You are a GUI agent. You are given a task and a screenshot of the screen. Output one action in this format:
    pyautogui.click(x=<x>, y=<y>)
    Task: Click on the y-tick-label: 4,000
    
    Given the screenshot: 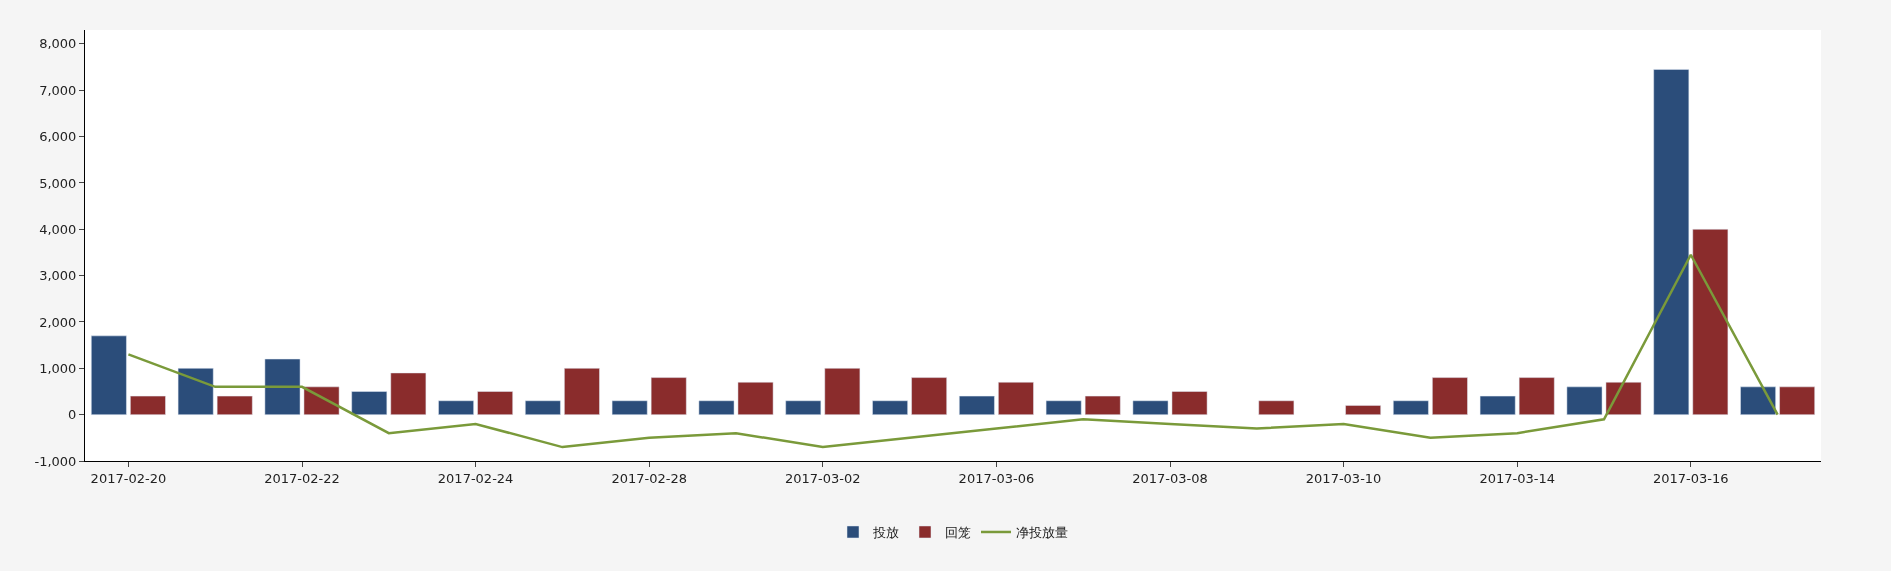 What is the action you would take?
    pyautogui.click(x=58, y=229)
    